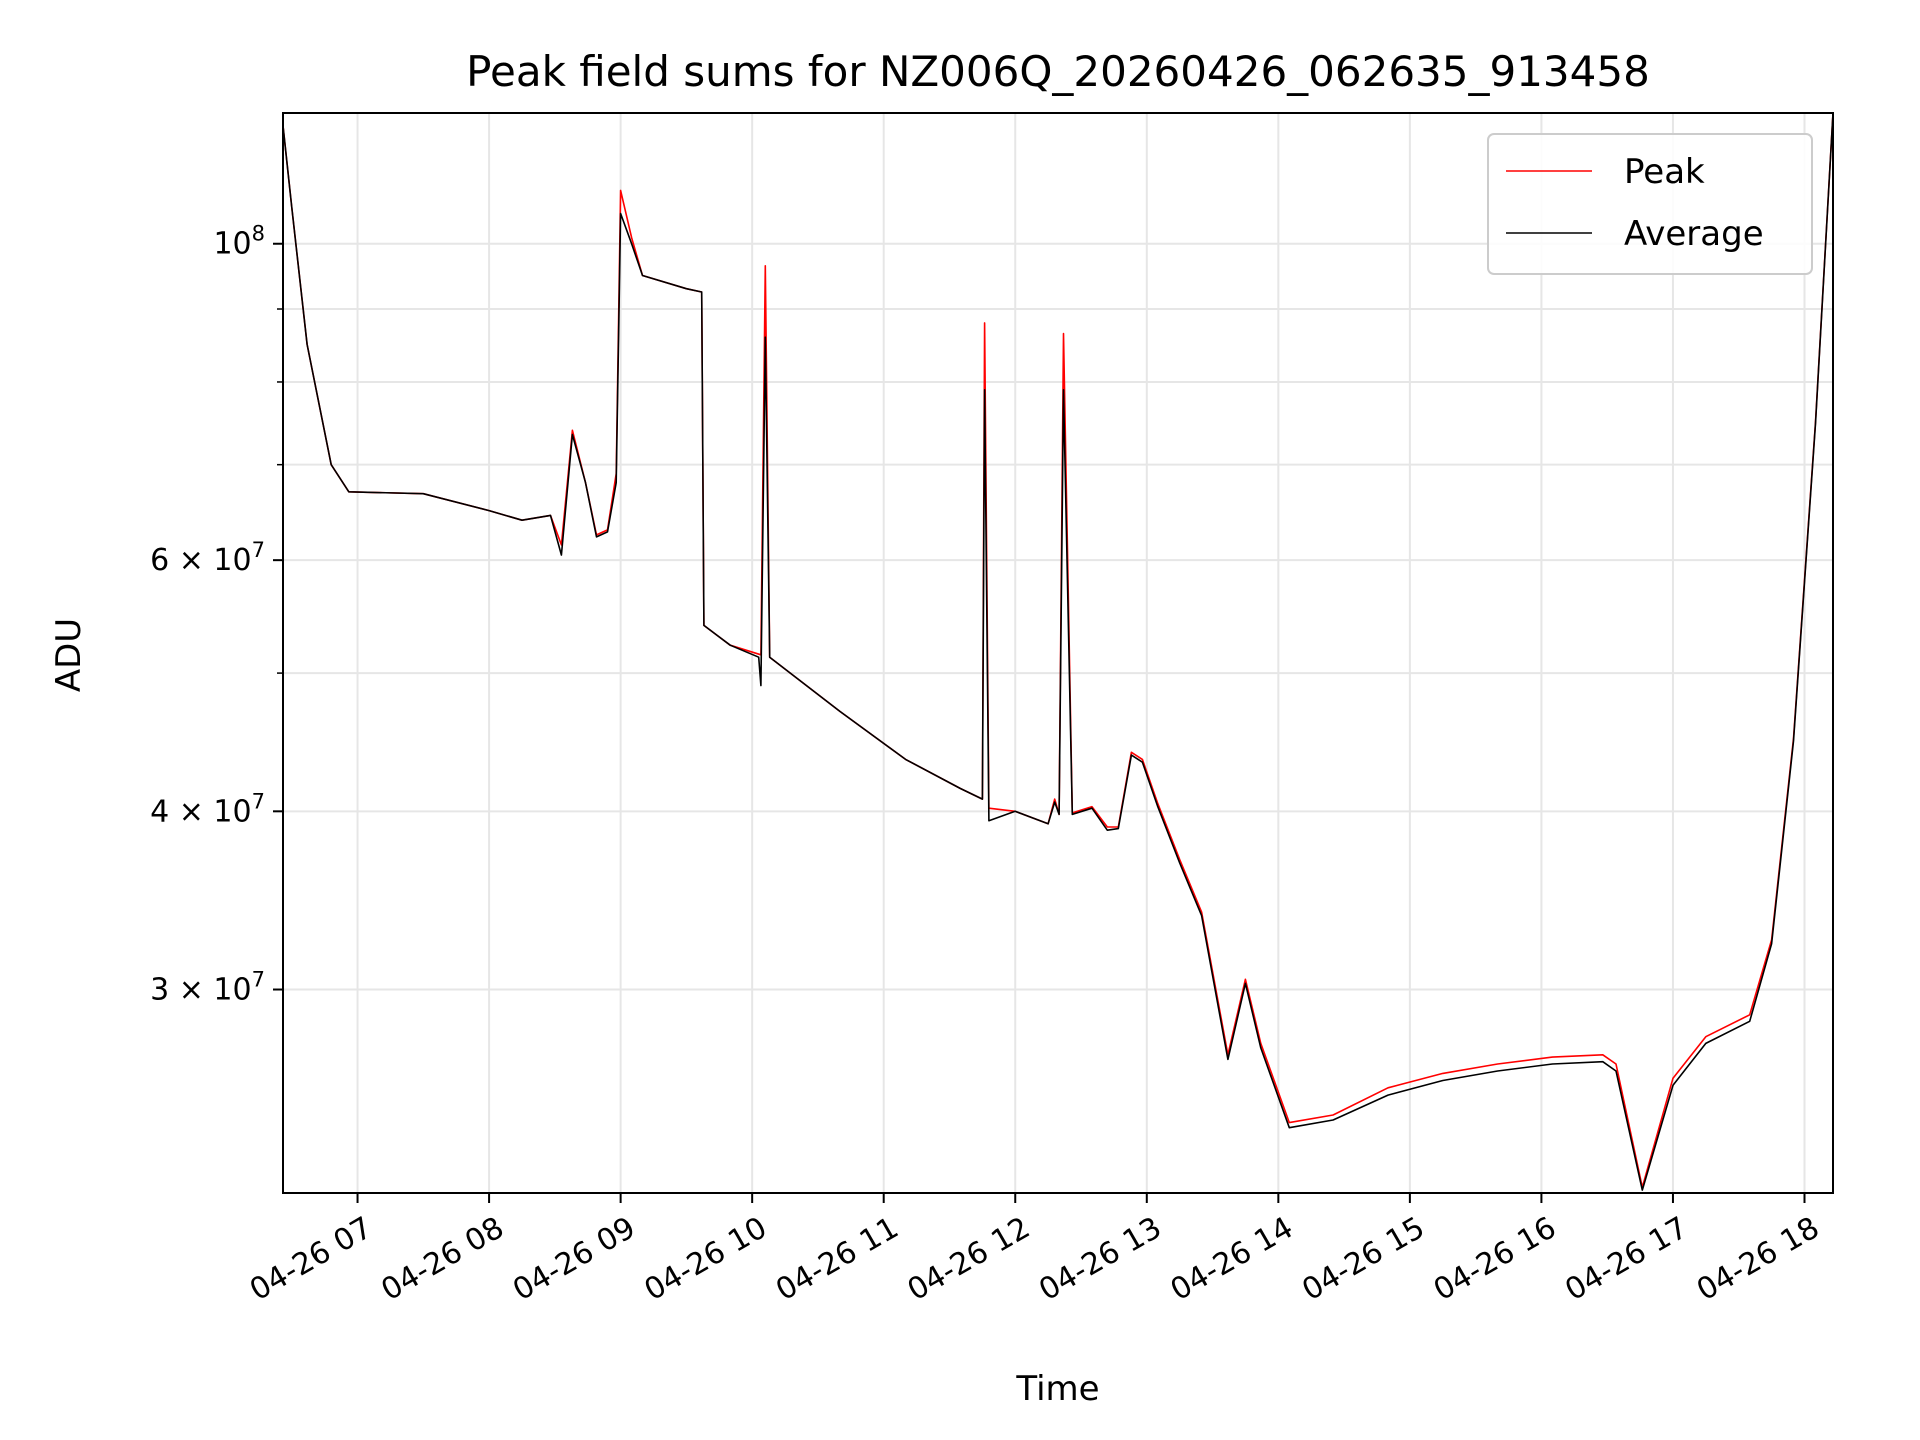 The image size is (1920, 1440). I want to click on y-axis: 3 × 107 4 × 107 6 × 107 108, so click(216, 615).